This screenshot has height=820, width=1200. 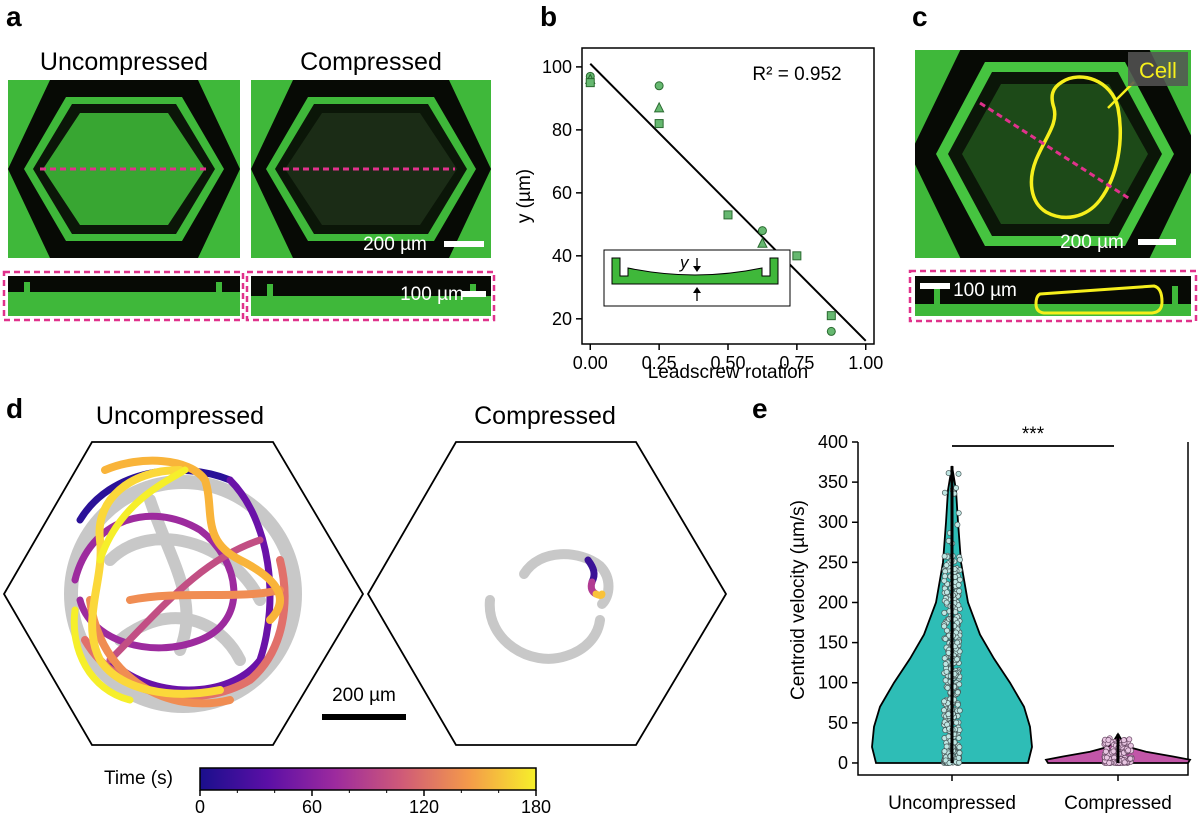 What do you see at coordinates (180, 416) in the screenshot?
I see `panel-d-uncompressed-title: Uncompressed` at bounding box center [180, 416].